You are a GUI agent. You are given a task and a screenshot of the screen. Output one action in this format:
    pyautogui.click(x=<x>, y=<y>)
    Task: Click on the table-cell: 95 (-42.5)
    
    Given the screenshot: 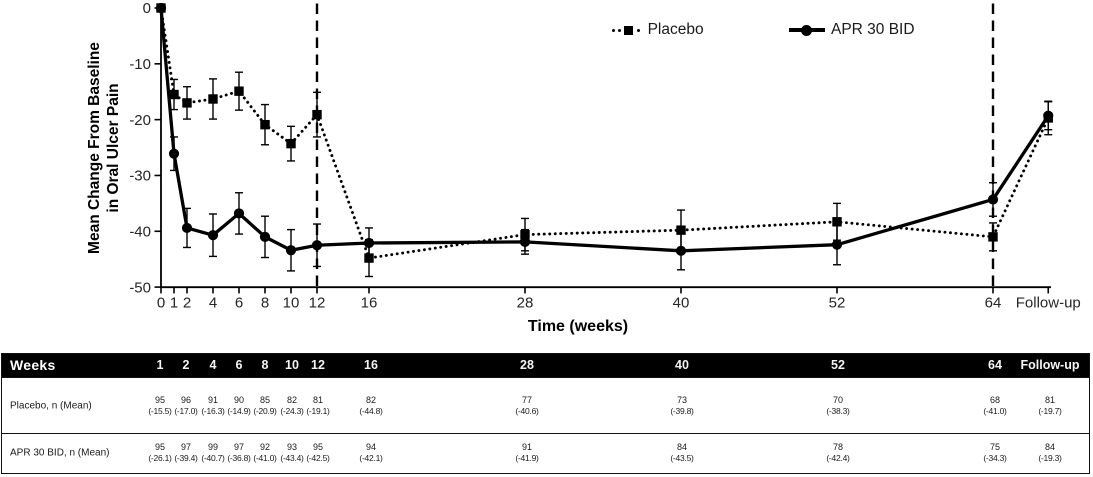 What is the action you would take?
    pyautogui.click(x=318, y=453)
    